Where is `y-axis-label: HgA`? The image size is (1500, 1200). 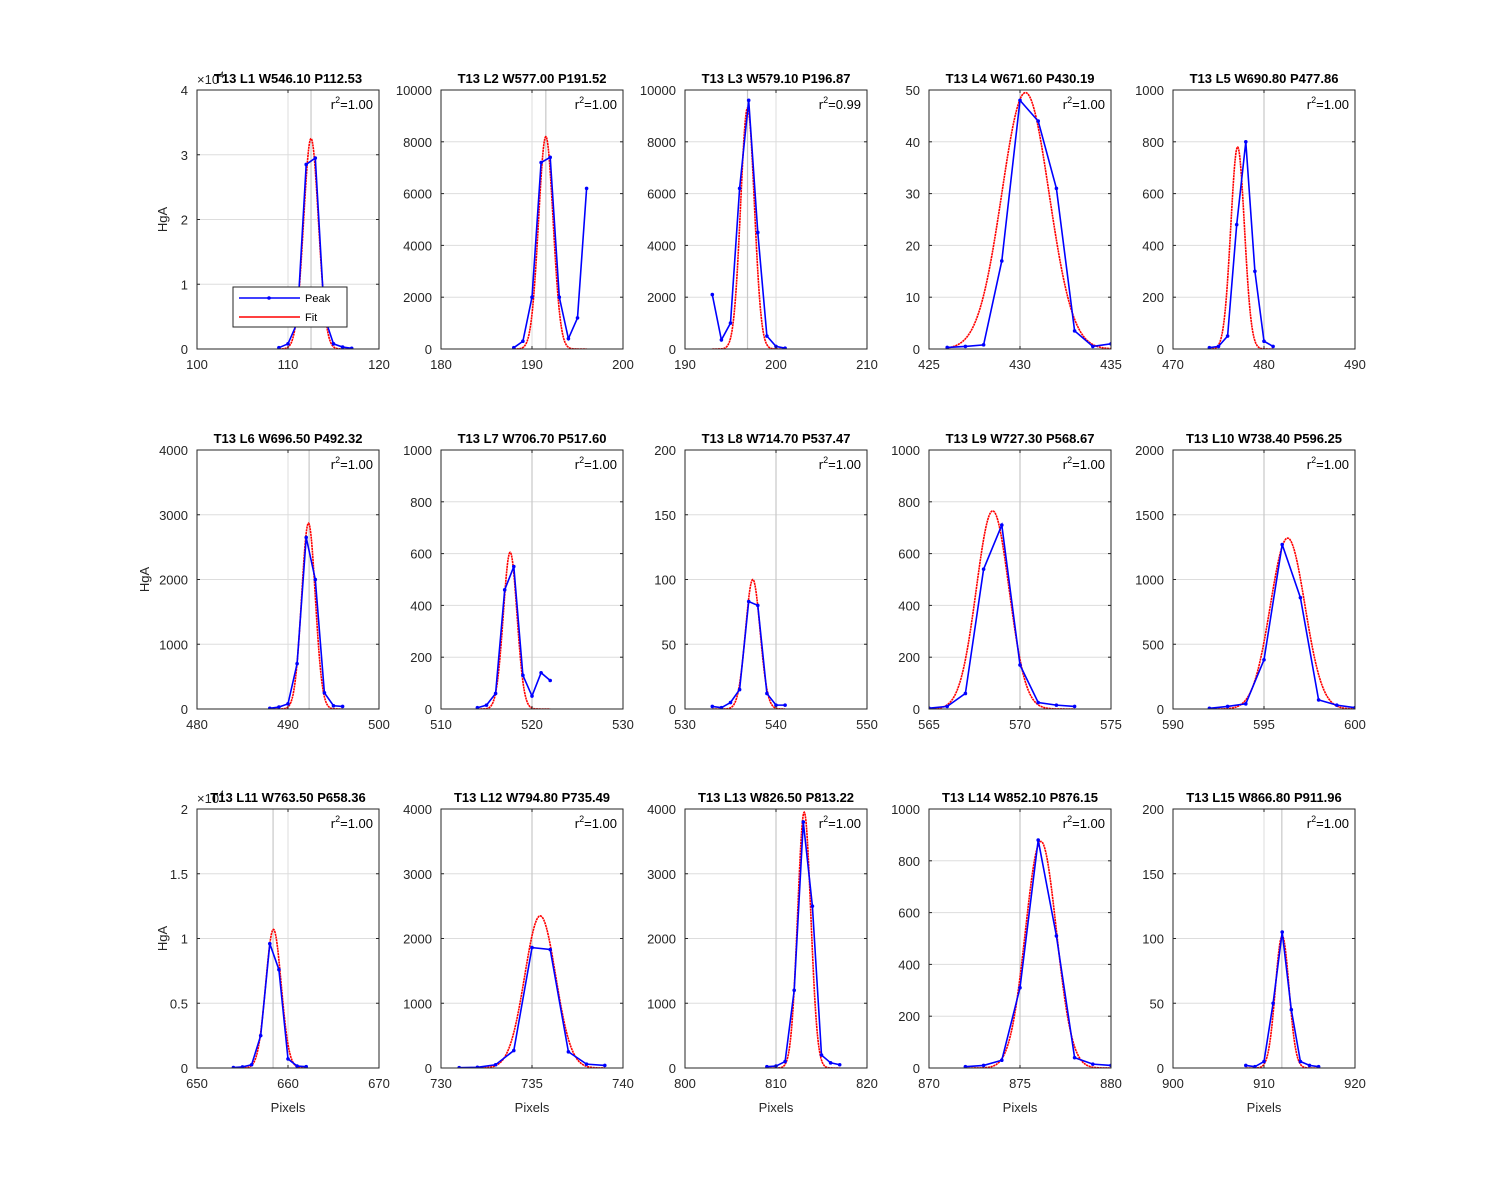
y-axis-label: HgA is located at coordinates (162, 220).